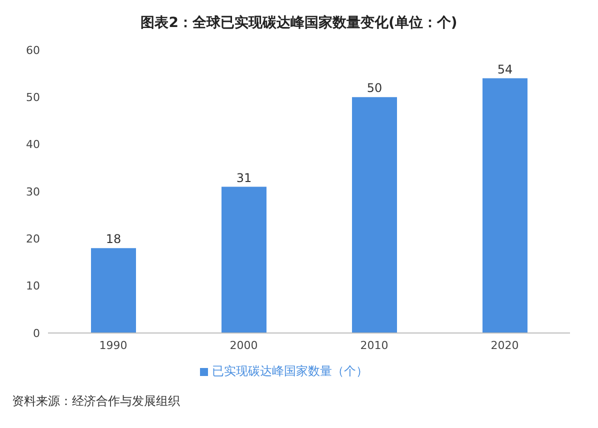  What do you see at coordinates (244, 345) in the screenshot?
I see `x-tick-label: 2000` at bounding box center [244, 345].